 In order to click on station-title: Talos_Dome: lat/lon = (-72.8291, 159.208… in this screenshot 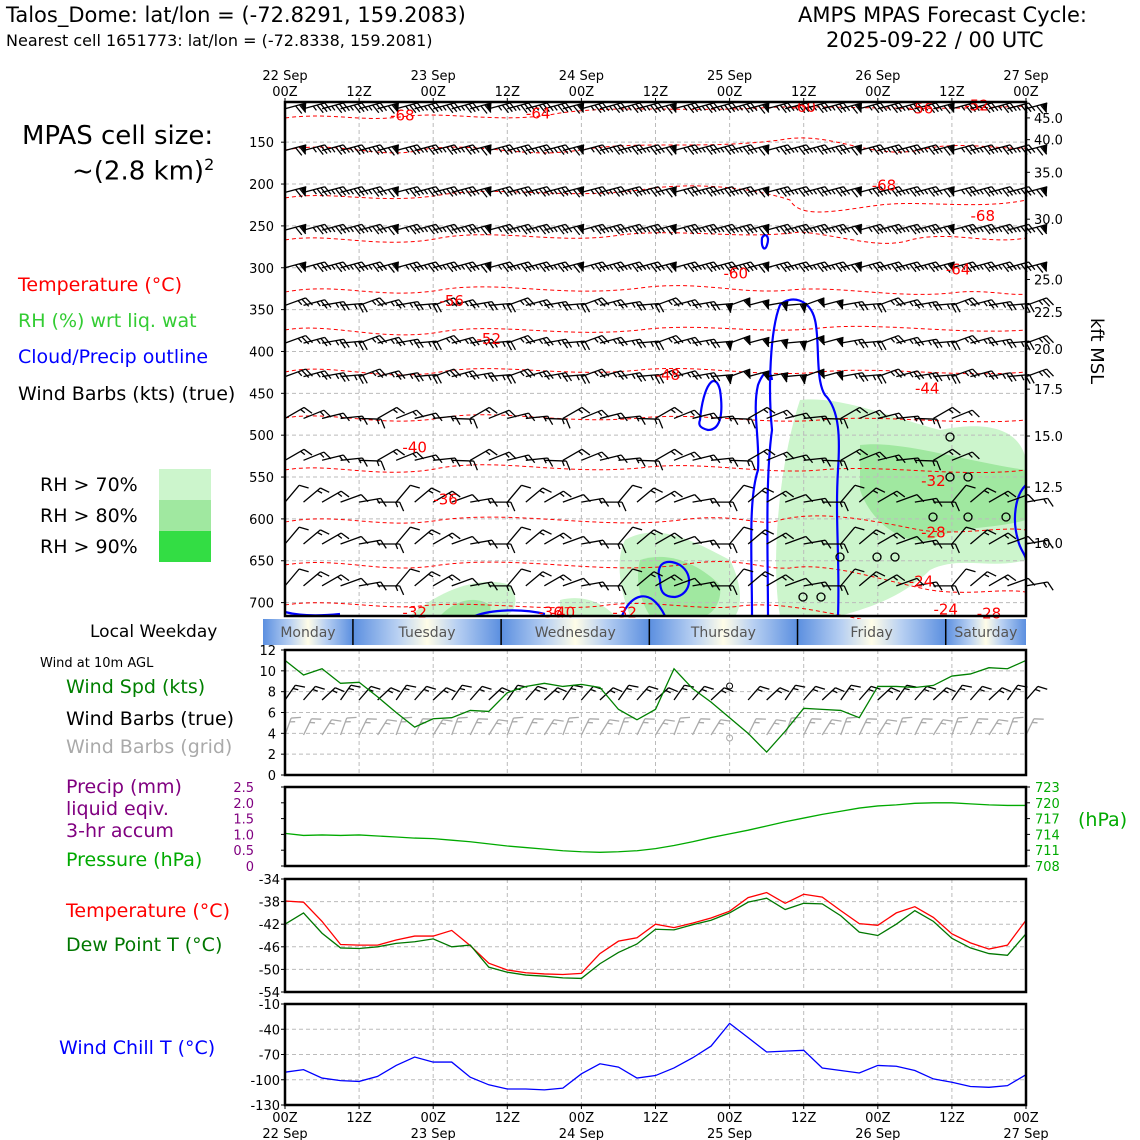, I will do `click(236, 15)`.